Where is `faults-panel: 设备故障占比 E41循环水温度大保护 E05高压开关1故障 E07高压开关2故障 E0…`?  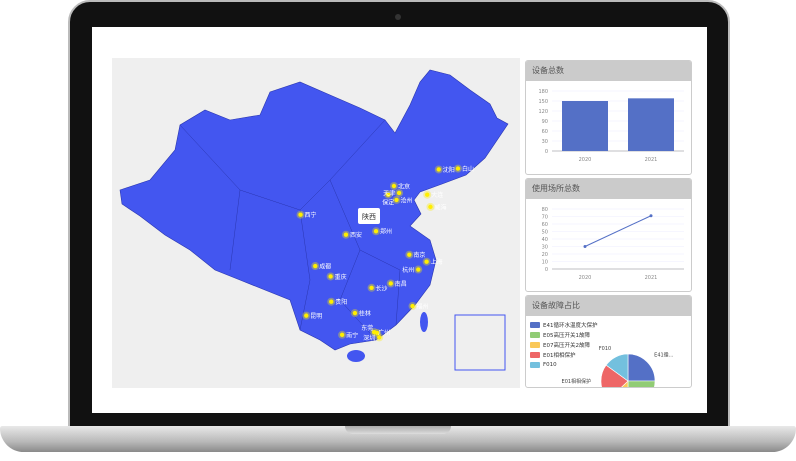 faults-panel: 设备故障占比 E41循环水温度大保护 E05高压开关1故障 E07高压开关2故障 E0… is located at coordinates (608, 341).